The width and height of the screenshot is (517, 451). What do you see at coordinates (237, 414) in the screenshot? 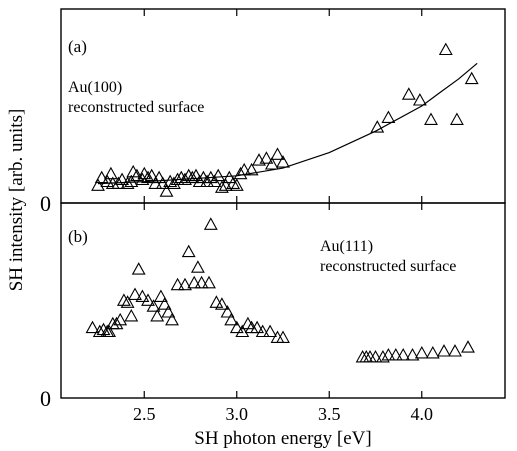
I see `x-tick-label: 3.0` at bounding box center [237, 414].